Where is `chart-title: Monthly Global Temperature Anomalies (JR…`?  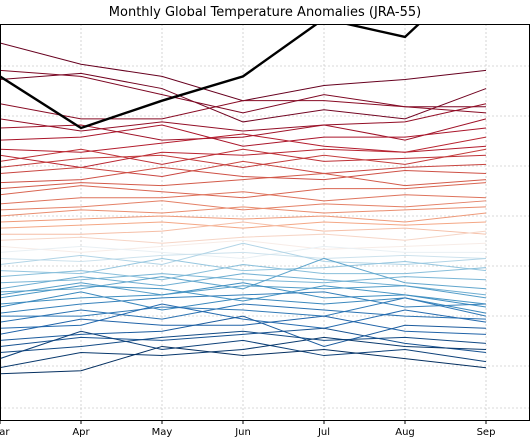
chart-title: Monthly Global Temperature Anomalies (JR… is located at coordinates (265, 12).